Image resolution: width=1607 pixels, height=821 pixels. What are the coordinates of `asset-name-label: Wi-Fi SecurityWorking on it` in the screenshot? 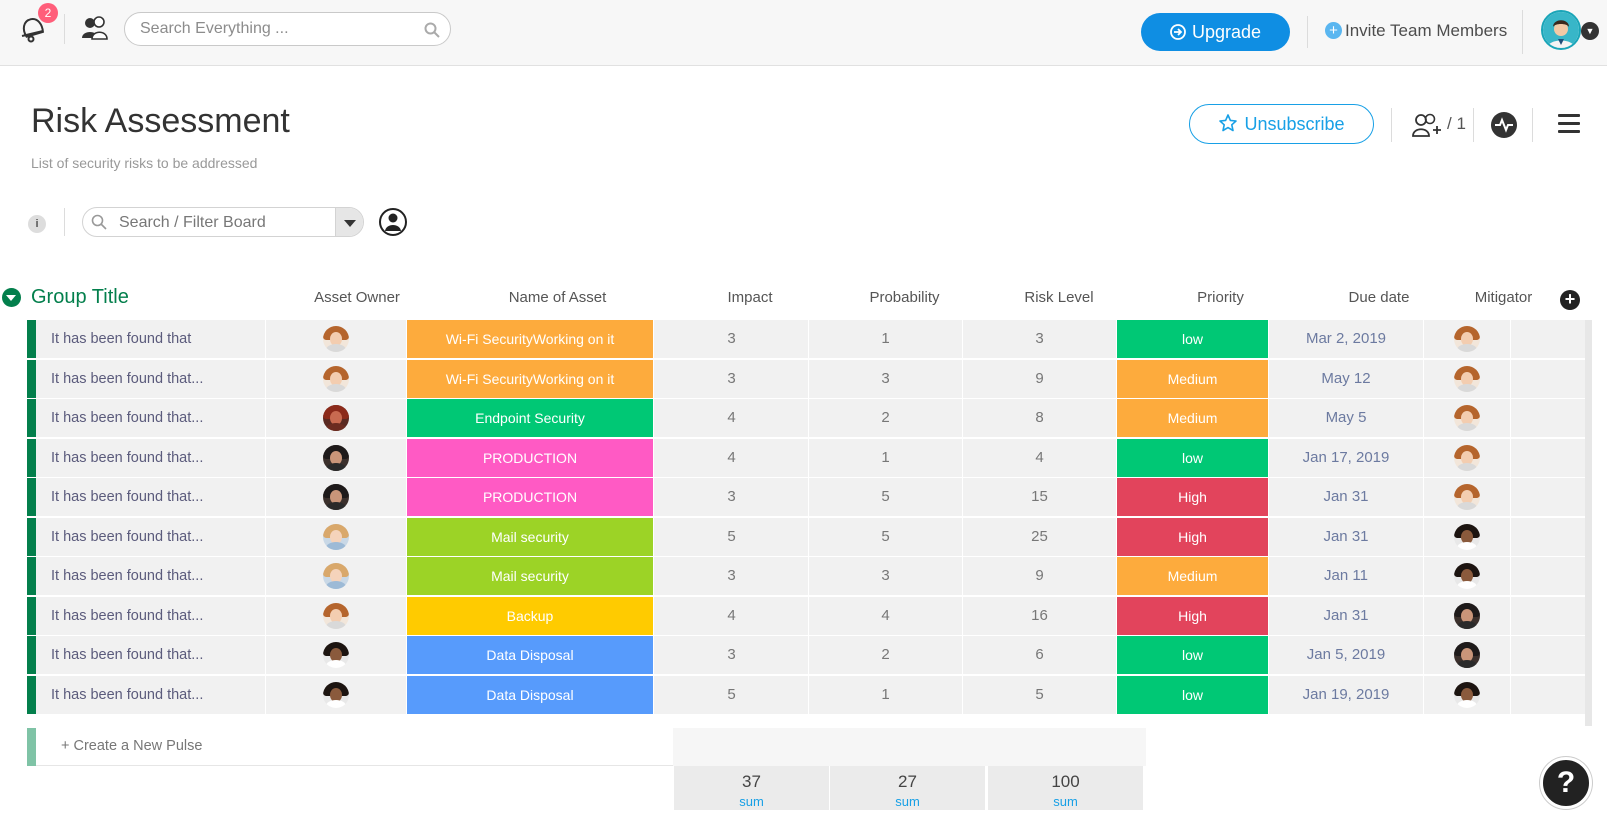 It's located at (530, 339).